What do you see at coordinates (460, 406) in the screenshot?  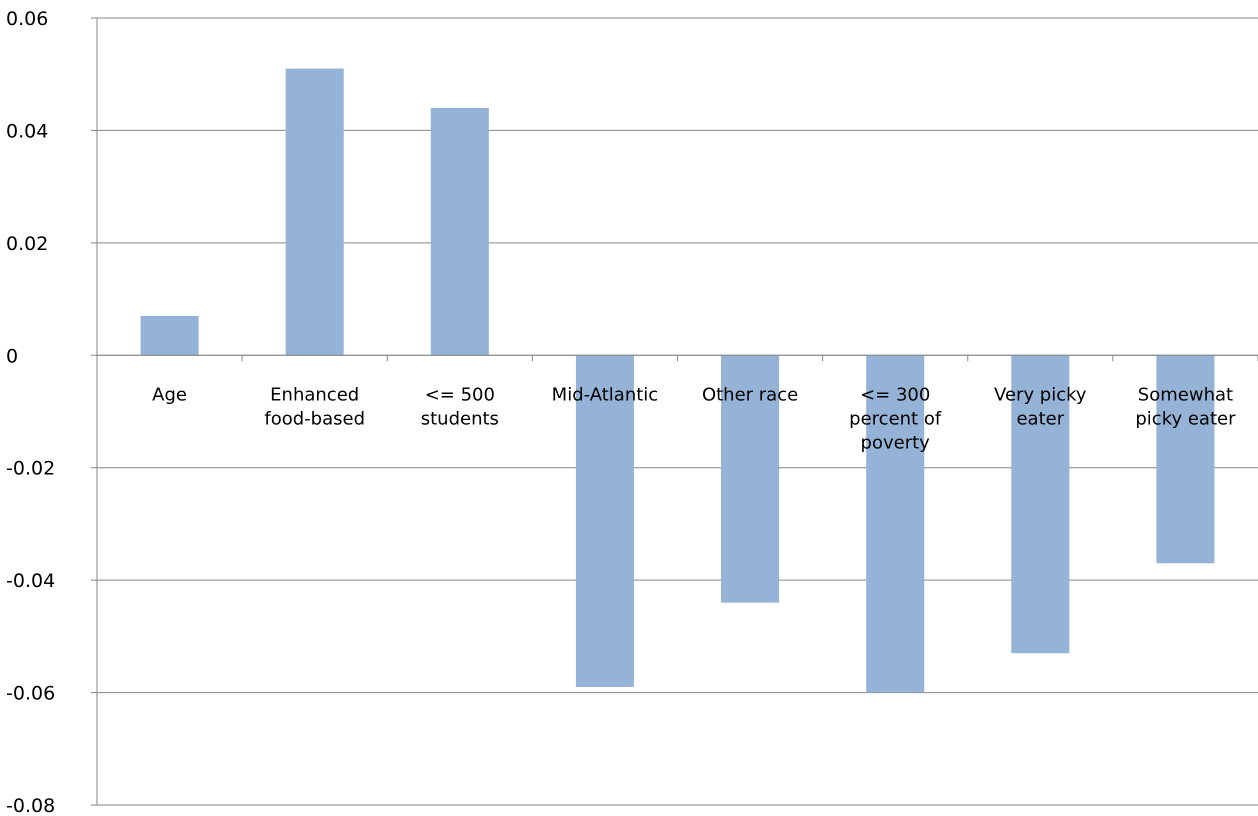 I see `x-tick-label: <= 500 students` at bounding box center [460, 406].